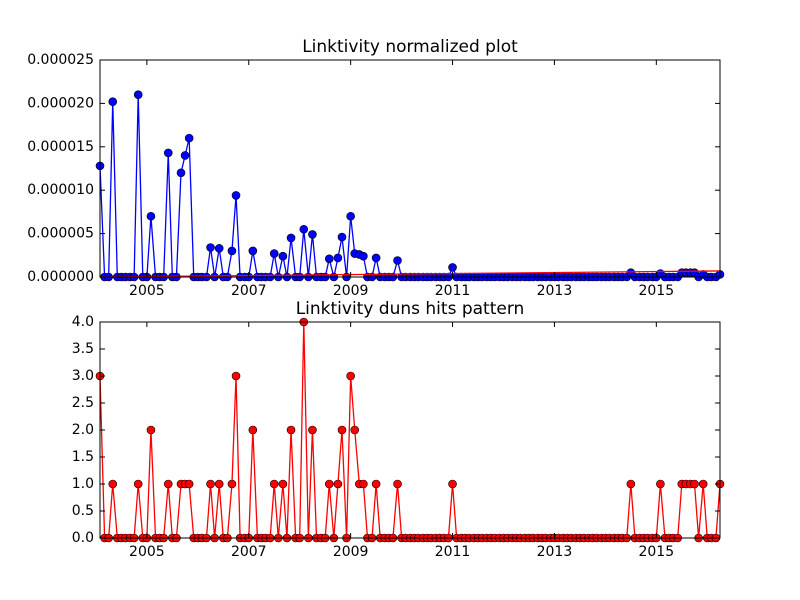  What do you see at coordinates (410, 309) in the screenshot?
I see `chart-title: Linktivity duns hits pattern` at bounding box center [410, 309].